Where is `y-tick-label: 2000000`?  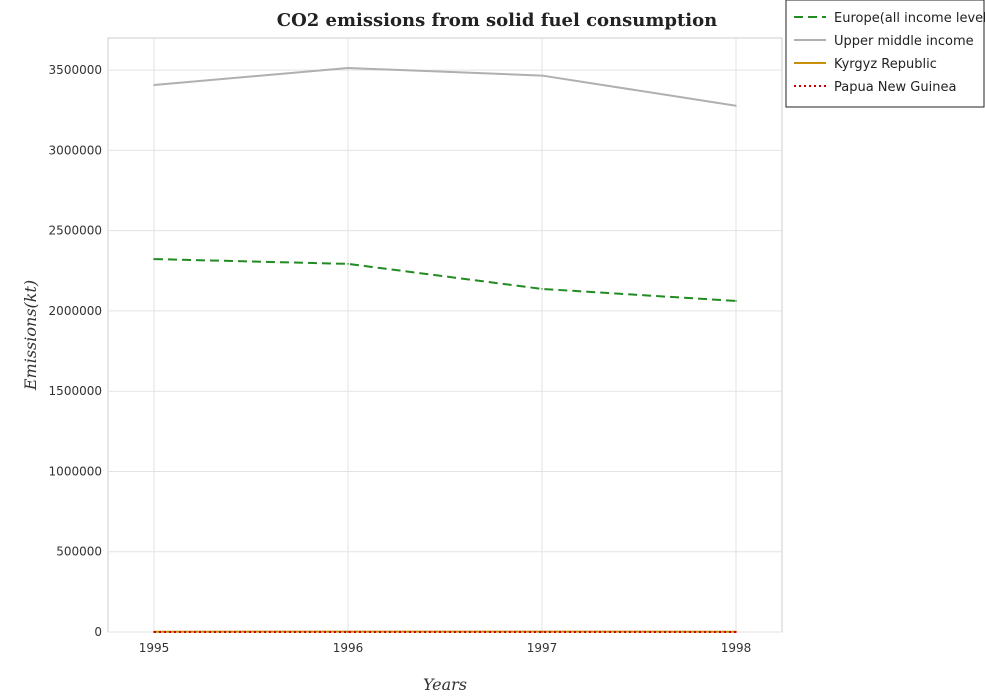
y-tick-label: 2000000 is located at coordinates (75, 311).